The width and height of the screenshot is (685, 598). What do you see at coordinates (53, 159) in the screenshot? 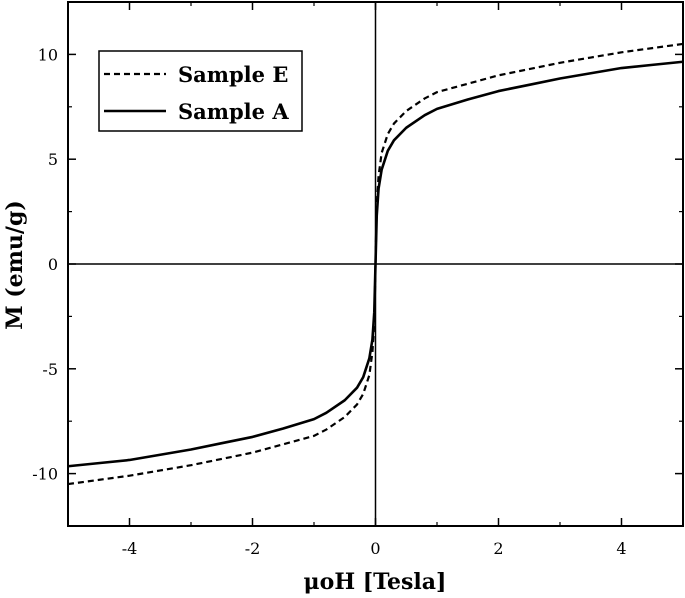
I see `y-tick-label: 5` at bounding box center [53, 159].